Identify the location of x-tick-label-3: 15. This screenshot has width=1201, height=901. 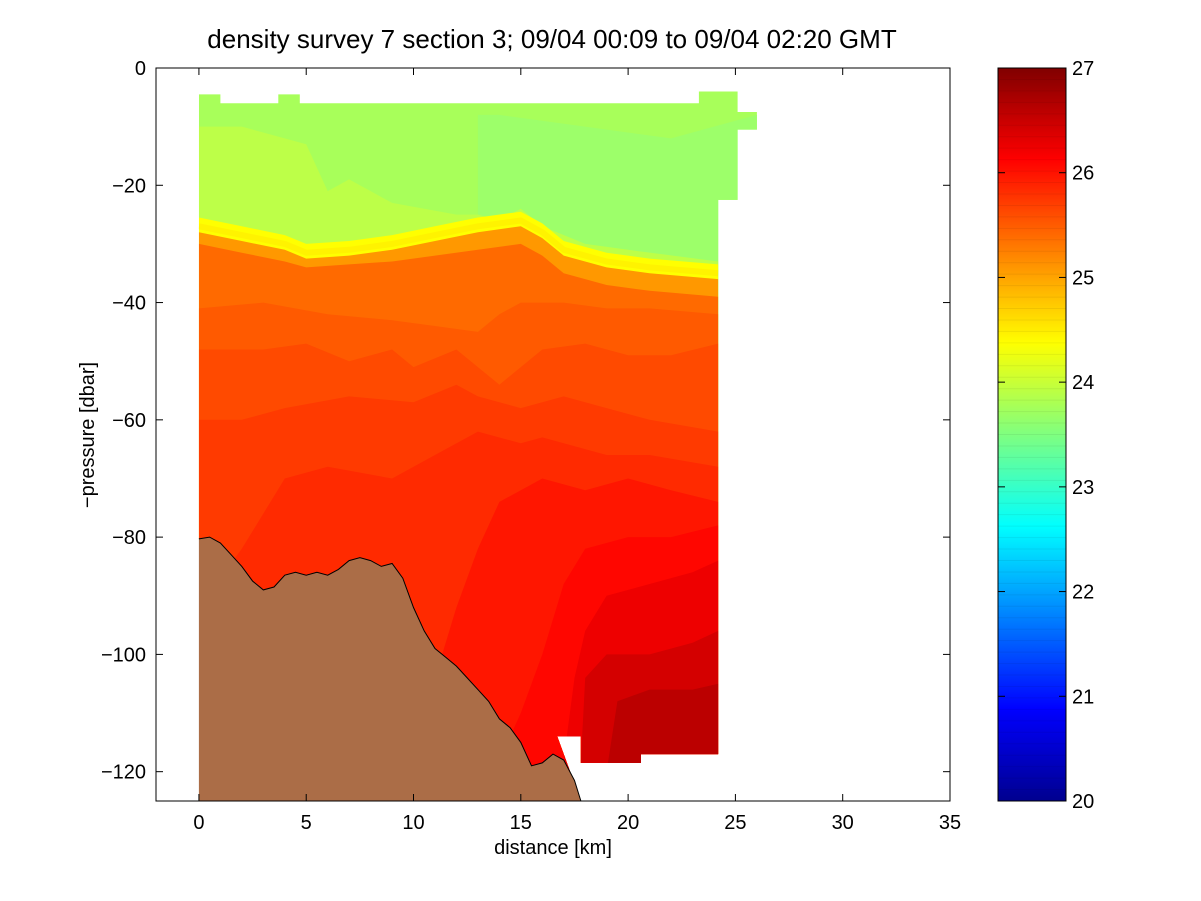
(521, 823).